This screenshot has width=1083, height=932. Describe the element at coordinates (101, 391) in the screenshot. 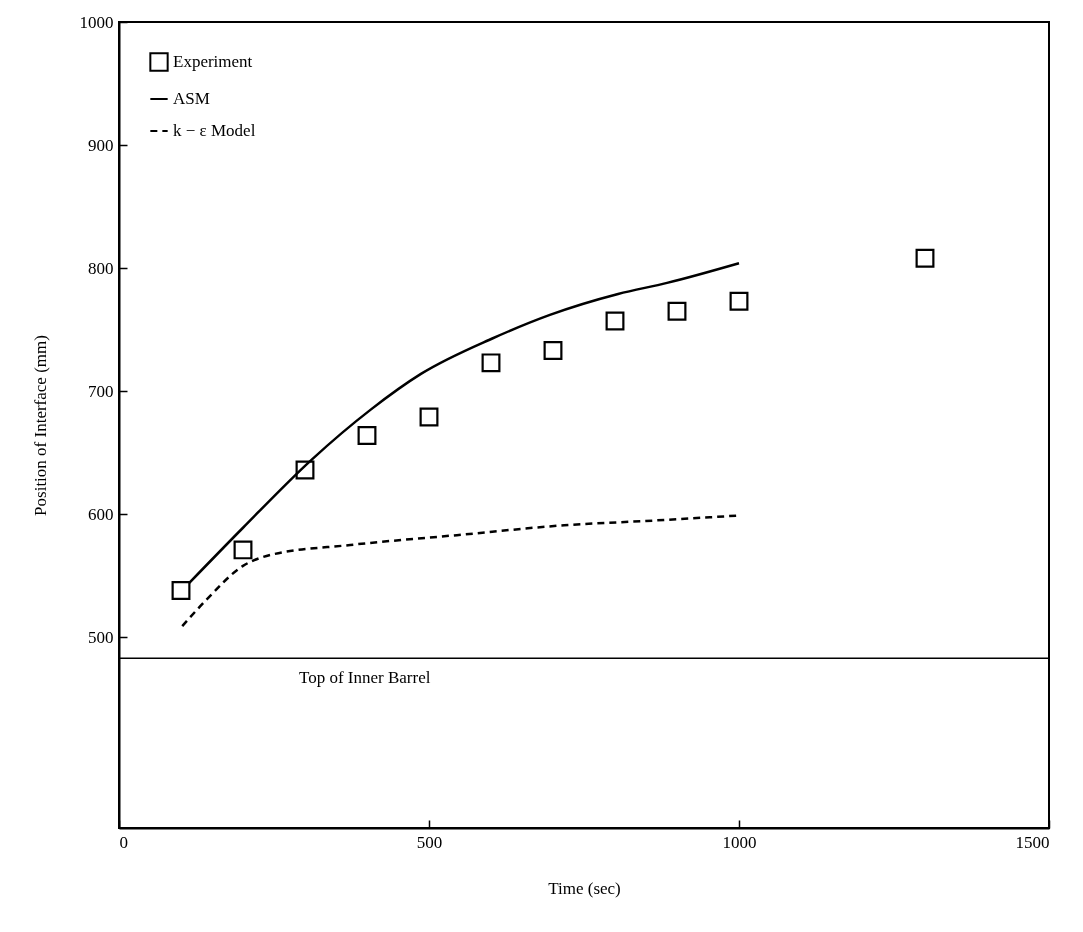

I see `y-tick-label: 700` at that location.